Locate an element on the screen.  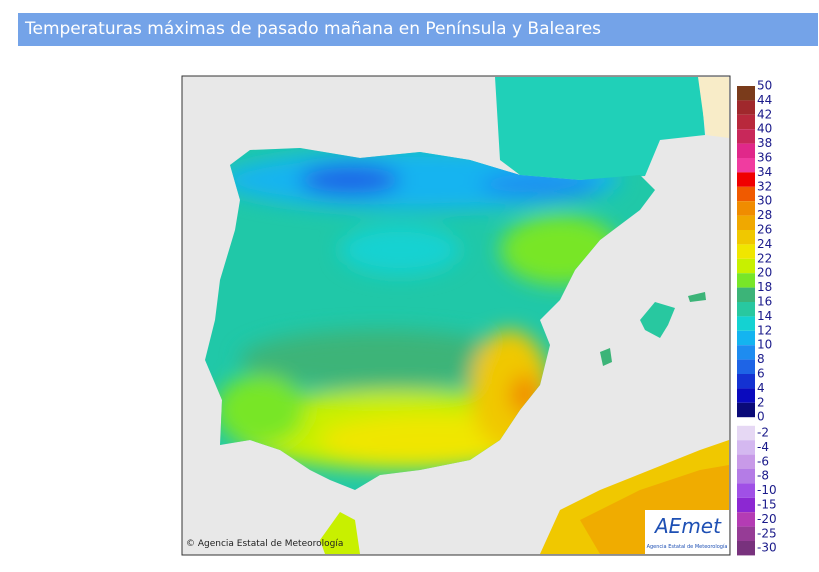
mallorca is located at coordinates (657, 320).